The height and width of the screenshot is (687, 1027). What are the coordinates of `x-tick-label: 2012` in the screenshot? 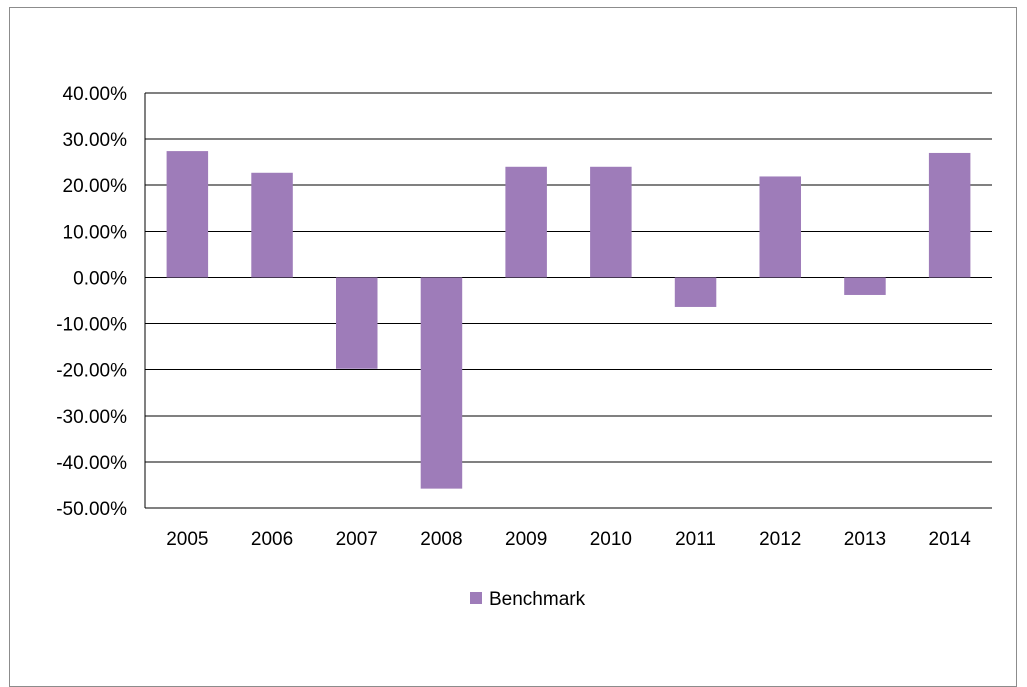 It's located at (780, 539).